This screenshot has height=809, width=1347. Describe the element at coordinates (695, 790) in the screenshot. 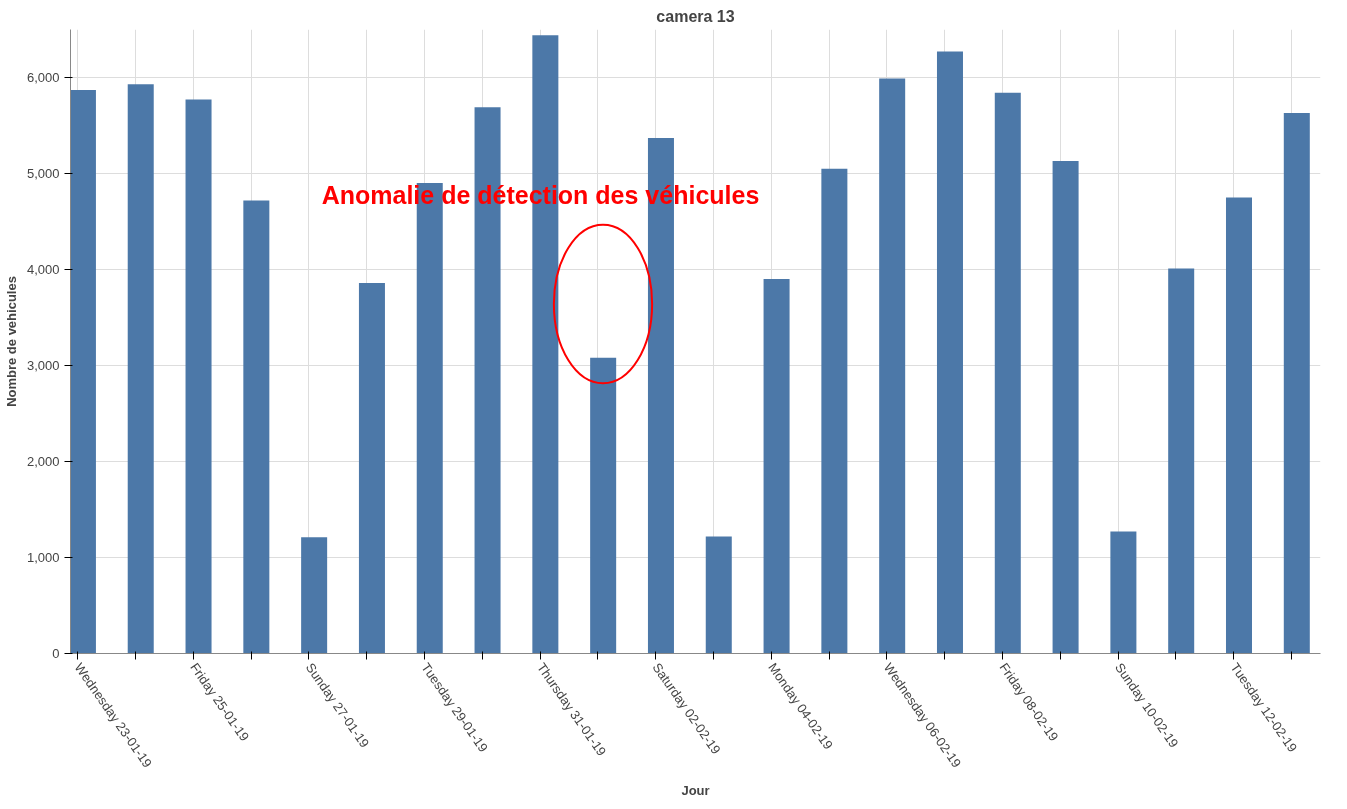

I see `x-axis-title: Jour` at that location.